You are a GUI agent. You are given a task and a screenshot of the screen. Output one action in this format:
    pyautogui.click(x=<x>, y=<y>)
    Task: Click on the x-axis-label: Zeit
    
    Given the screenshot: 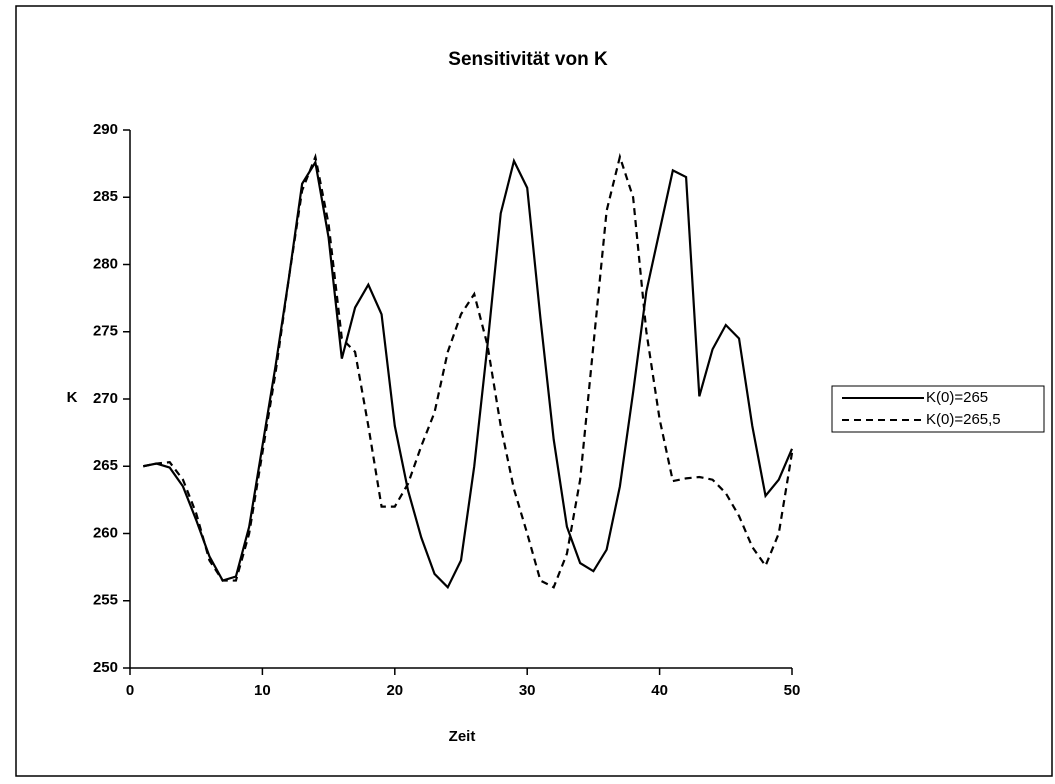 What is the action you would take?
    pyautogui.click(x=462, y=736)
    